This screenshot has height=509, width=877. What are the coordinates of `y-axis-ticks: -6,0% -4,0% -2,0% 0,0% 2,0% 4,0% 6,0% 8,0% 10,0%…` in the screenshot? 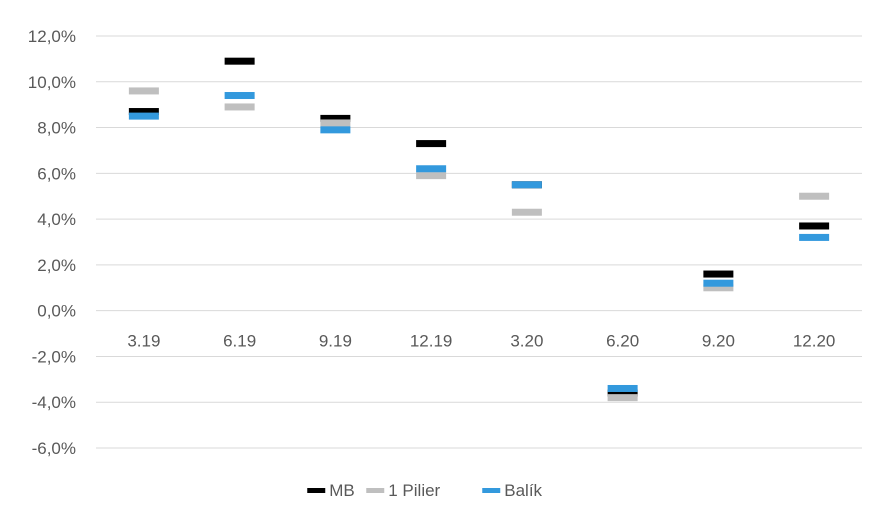 It's located at (52, 242).